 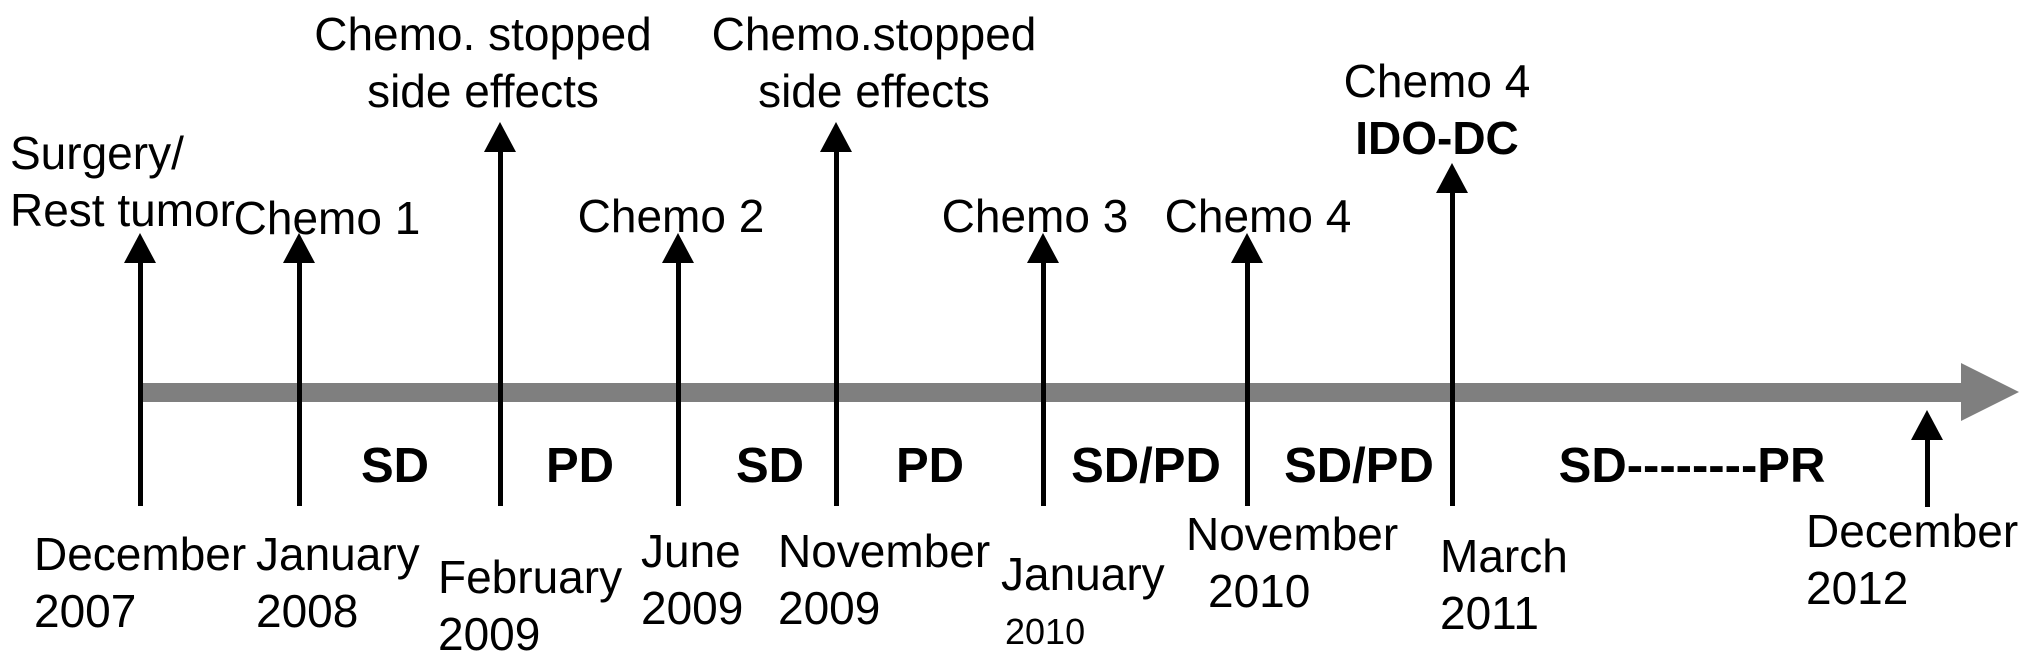 I want to click on date-month: March, so click(x=1504, y=556).